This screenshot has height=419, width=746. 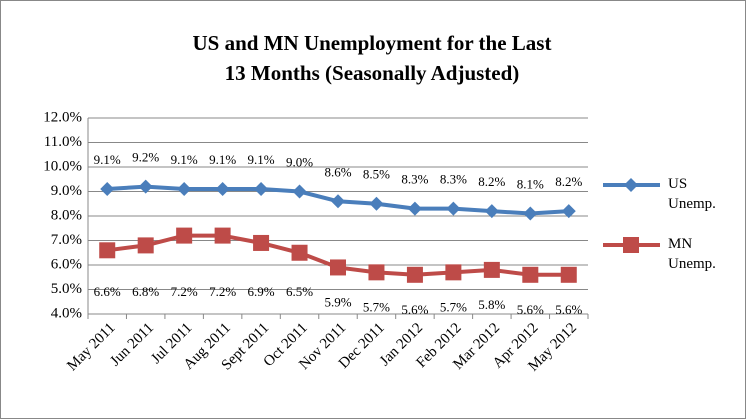 I want to click on y-tick-label: 9.0%, so click(x=66, y=191).